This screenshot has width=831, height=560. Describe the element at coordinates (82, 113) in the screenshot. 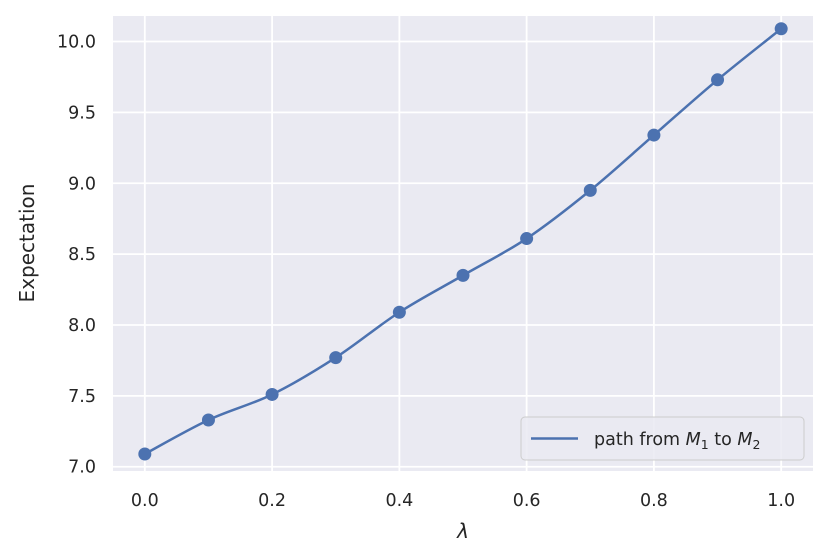

I see `y-tick-label: 9.5` at that location.